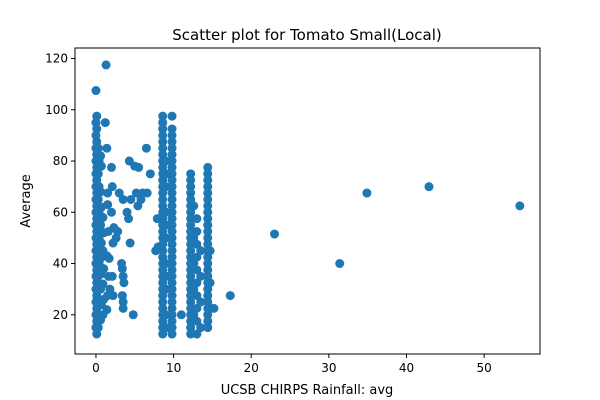 This screenshot has width=600, height=400. What do you see at coordinates (60, 187) in the screenshot?
I see `y-axis-ticks: 20 40 60 80 100 120` at bounding box center [60, 187].